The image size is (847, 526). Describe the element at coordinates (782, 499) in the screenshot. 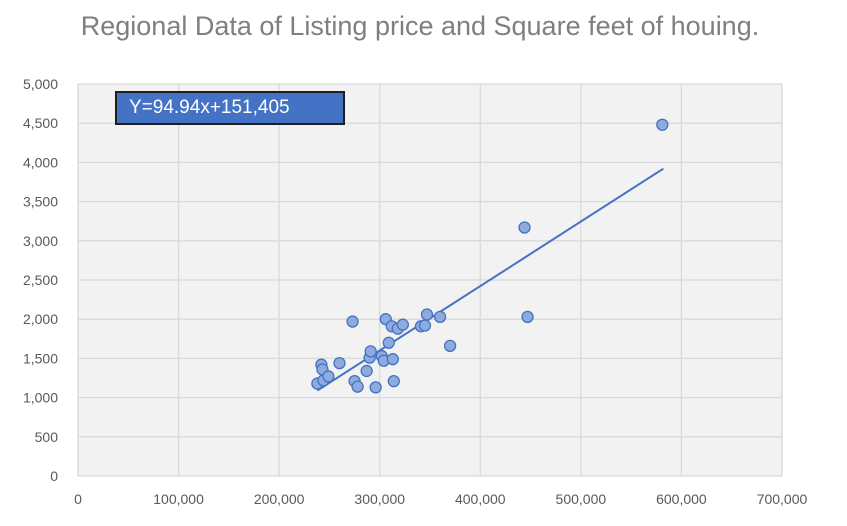

I see `x-tick-label: 700,000` at that location.